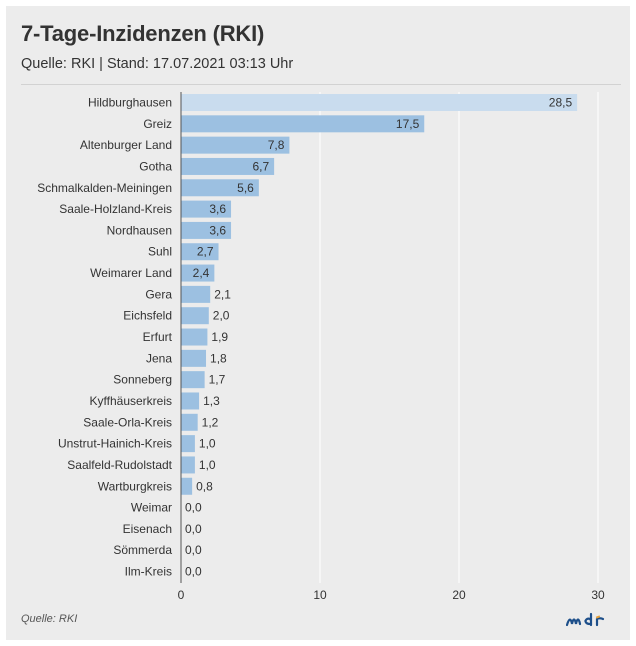 The image size is (636, 646). I want to click on value-label: 1,9, so click(219, 337).